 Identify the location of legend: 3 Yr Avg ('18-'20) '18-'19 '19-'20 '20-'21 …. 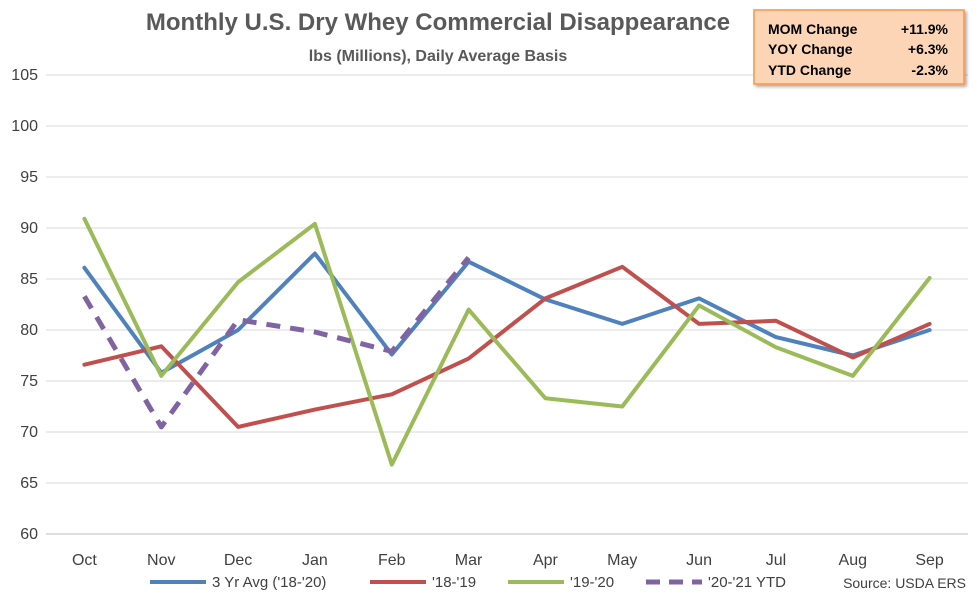
(468, 582).